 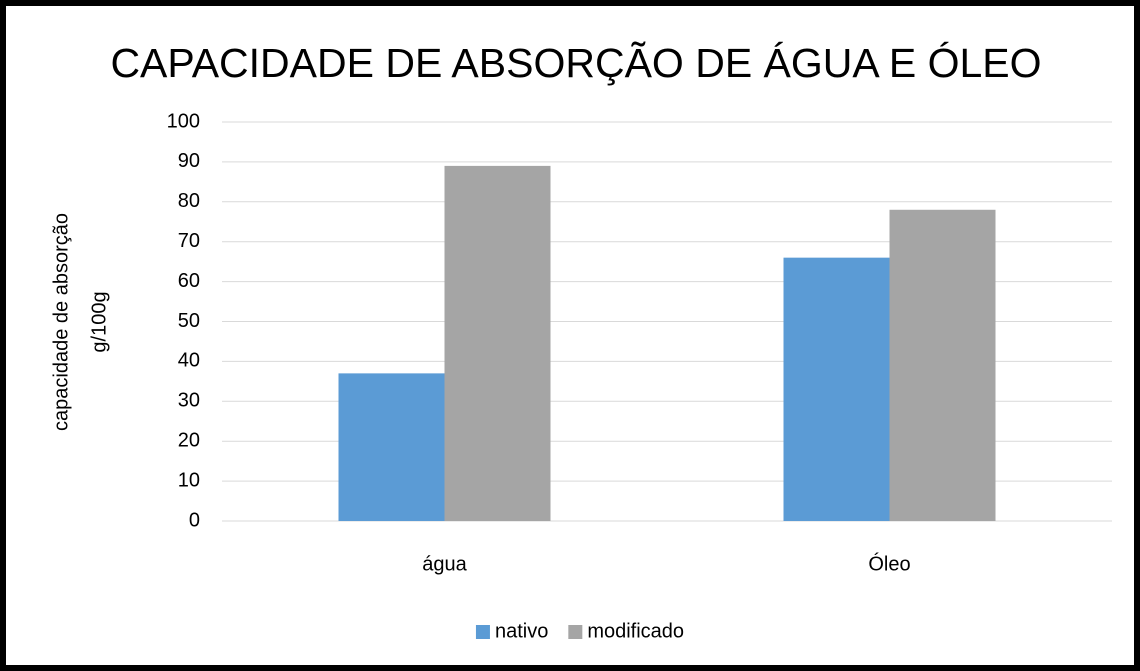 What do you see at coordinates (521, 631) in the screenshot?
I see `legend-label: nativo` at bounding box center [521, 631].